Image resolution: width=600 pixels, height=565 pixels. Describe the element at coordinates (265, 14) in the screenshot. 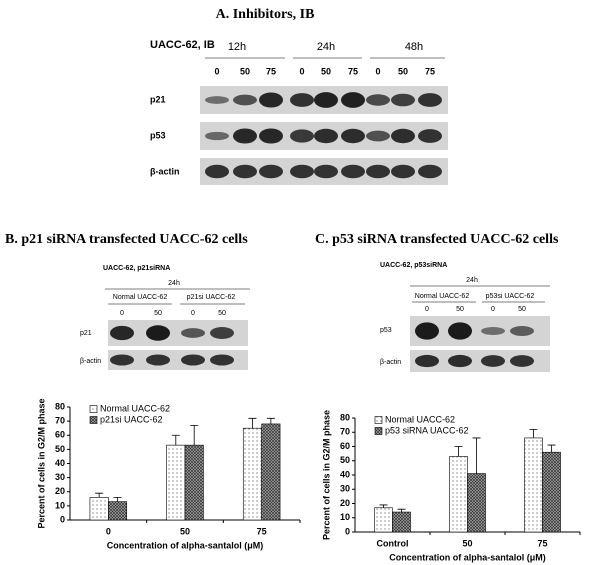

I see `panel-title: A. Inhibitors, IB` at that location.